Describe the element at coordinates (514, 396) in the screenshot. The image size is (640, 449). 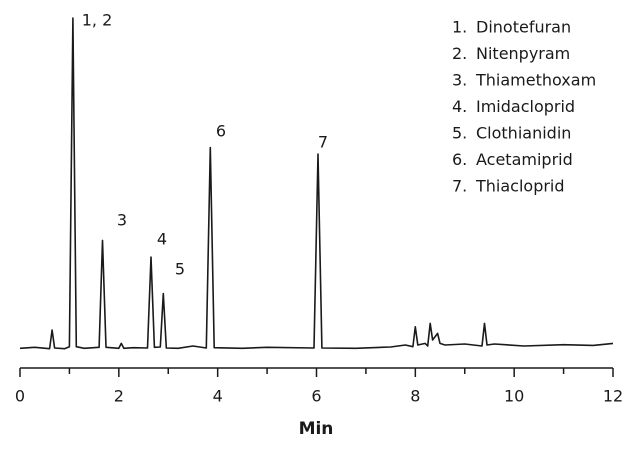
I see `x-tick-label: 10` at that location.